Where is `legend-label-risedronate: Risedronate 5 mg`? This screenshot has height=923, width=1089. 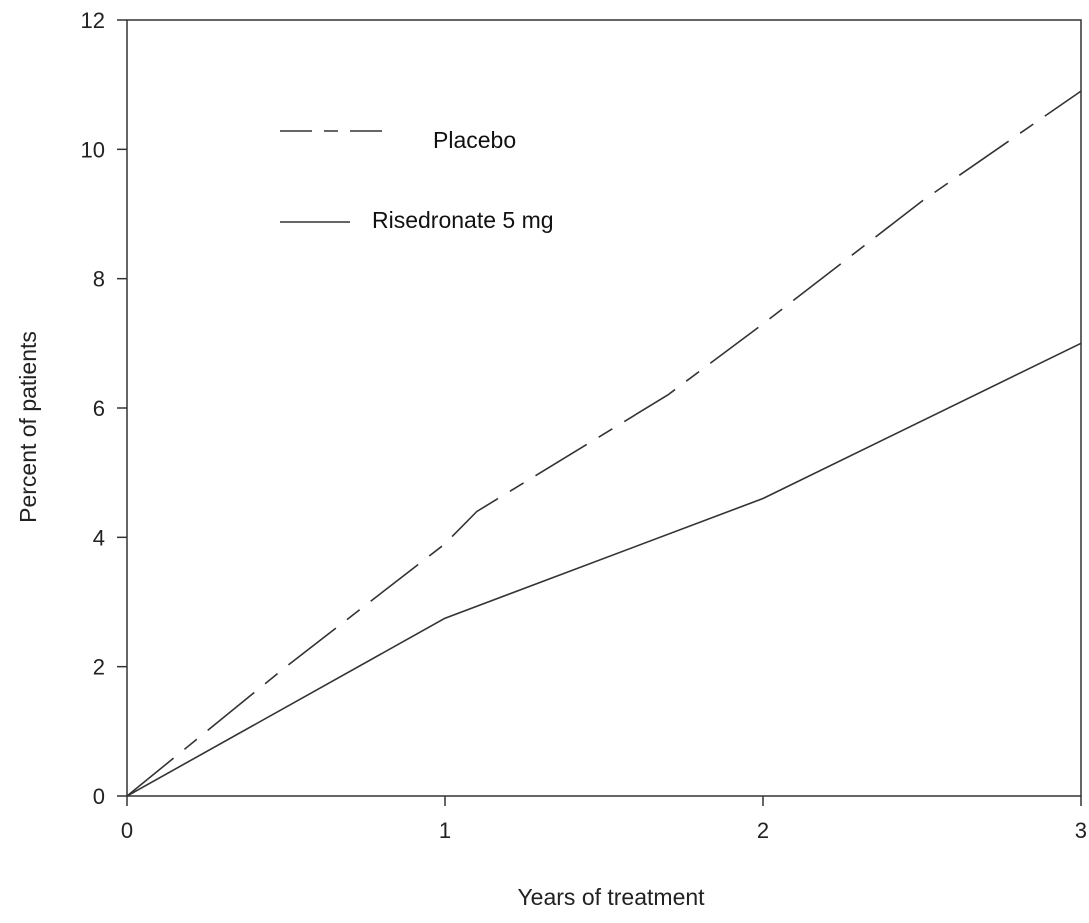
legend-label-risedronate: Risedronate 5 mg is located at coordinates (463, 220).